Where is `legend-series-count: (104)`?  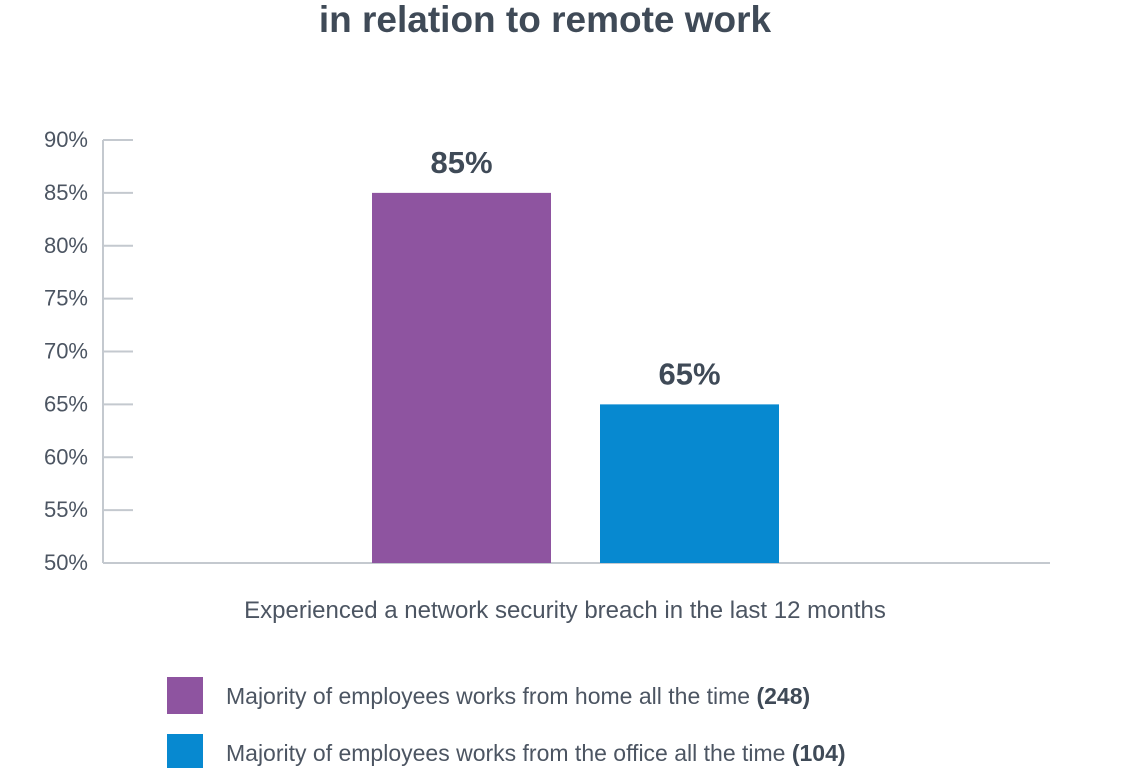
legend-series-count: (104) is located at coordinates (819, 753).